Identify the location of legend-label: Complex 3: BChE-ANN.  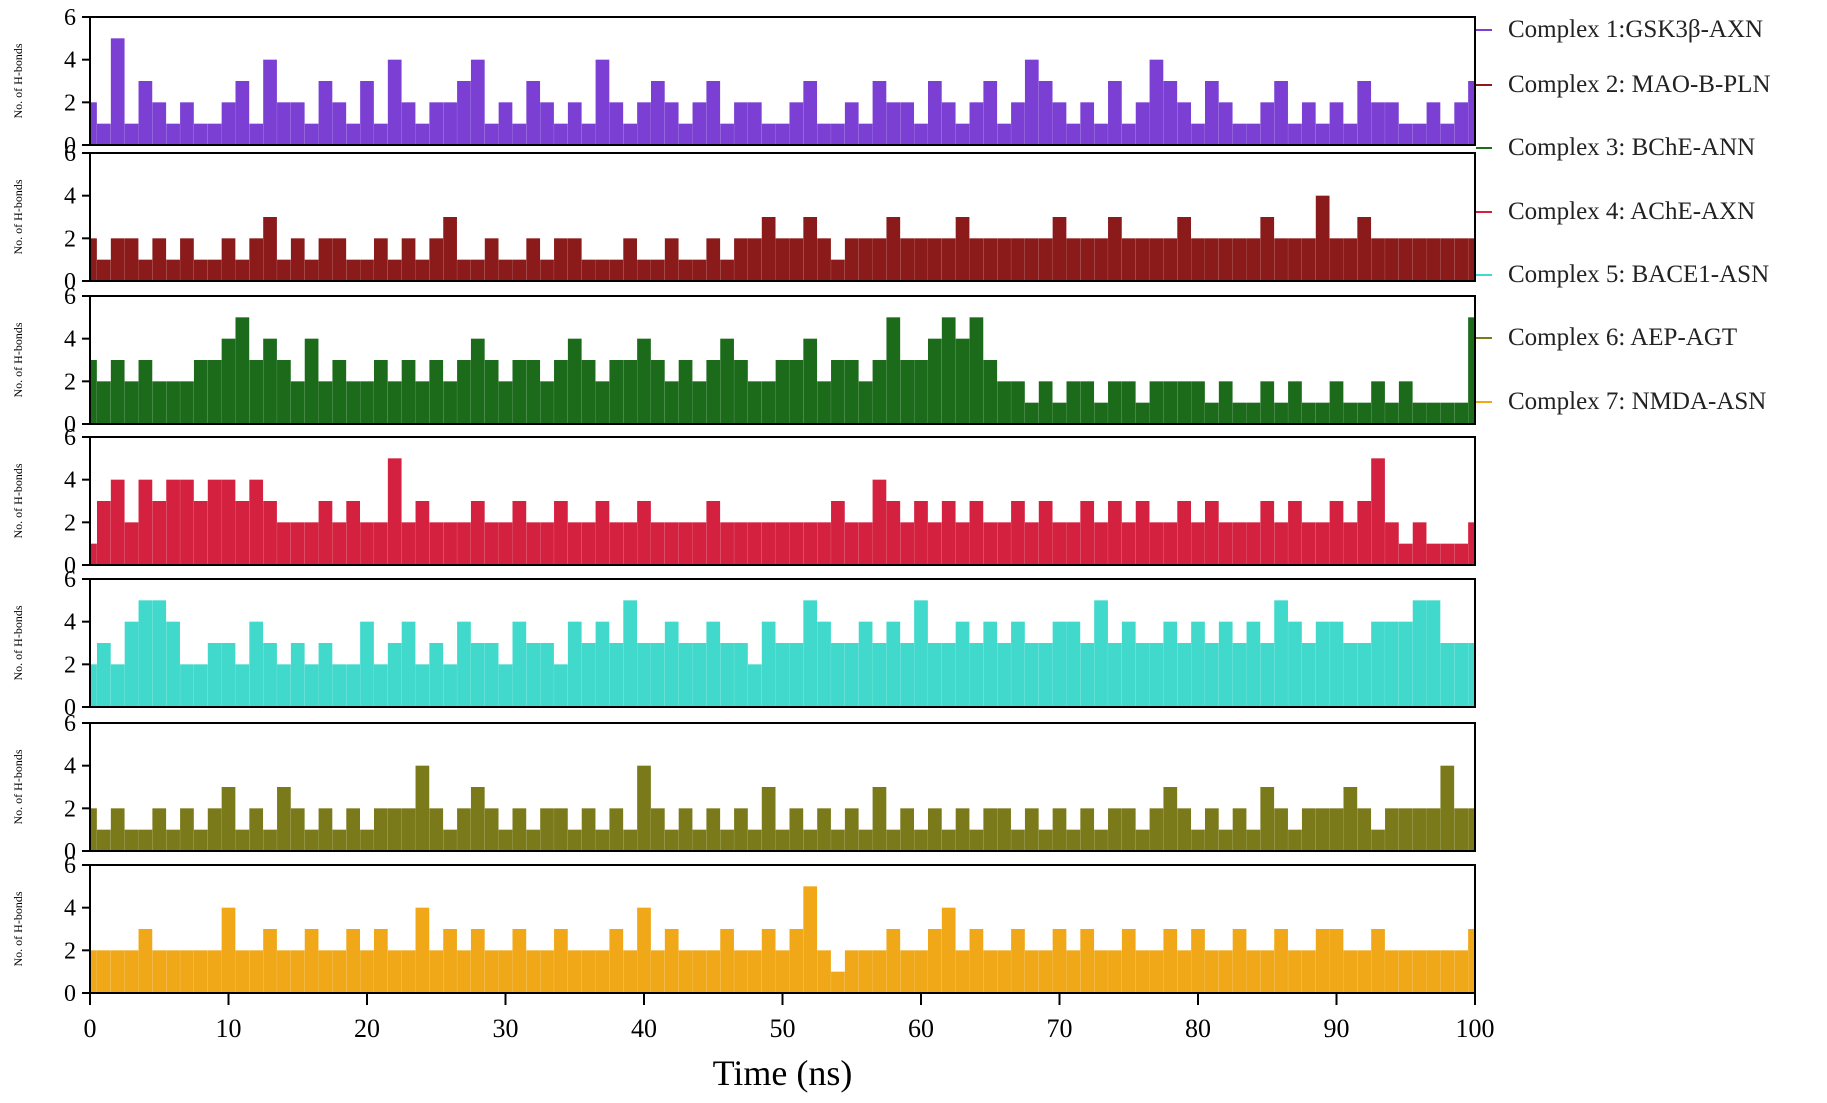
(1632, 147).